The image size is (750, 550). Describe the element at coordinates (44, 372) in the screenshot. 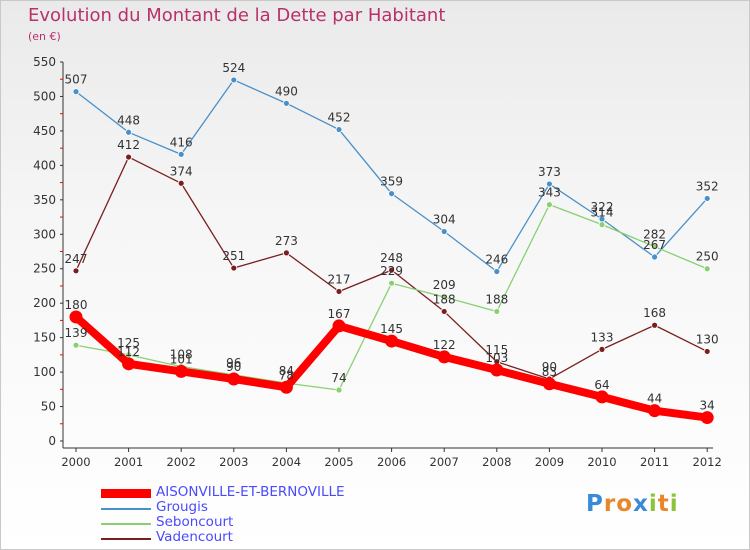

I see `y-tick-label: 100` at that location.